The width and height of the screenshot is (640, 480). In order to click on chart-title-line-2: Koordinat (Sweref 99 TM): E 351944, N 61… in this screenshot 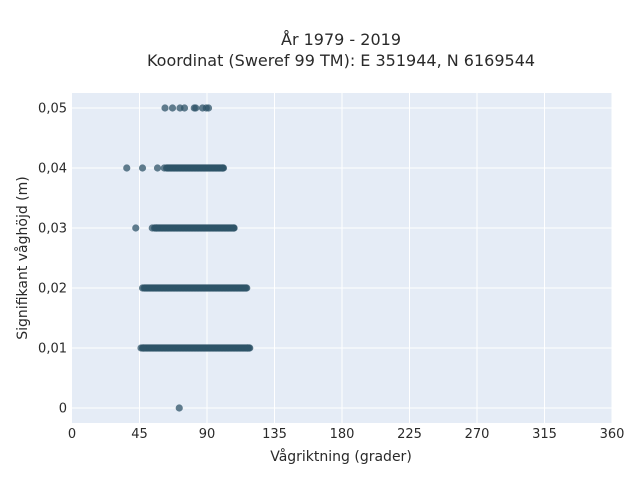, I will do `click(341, 60)`.